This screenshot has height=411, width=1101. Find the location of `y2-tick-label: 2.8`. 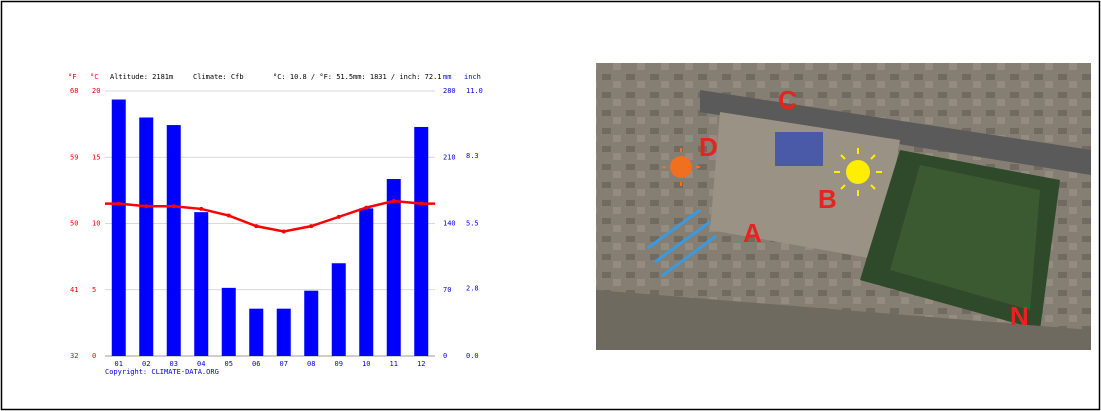

y2-tick-label: 2.8 is located at coordinates (472, 289).